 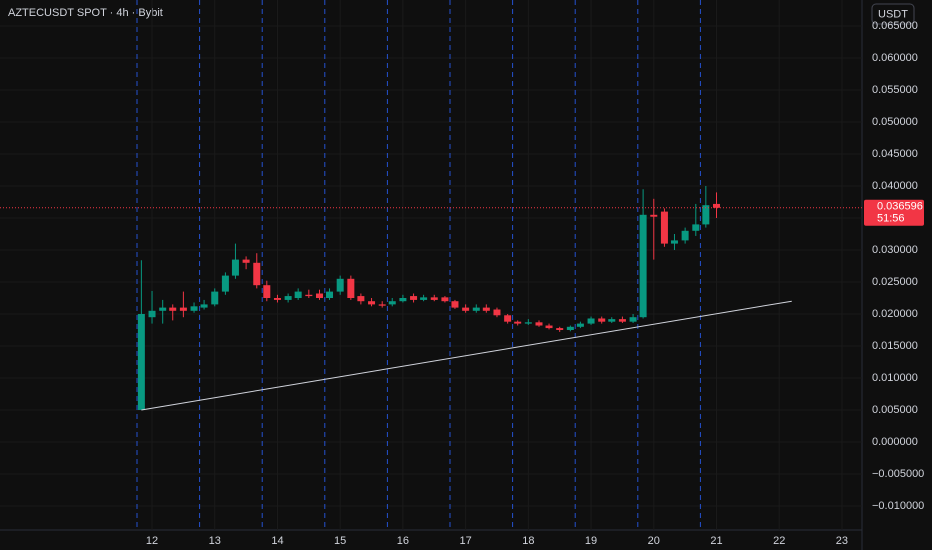 What do you see at coordinates (891, 219) in the screenshot?
I see `countdown: 51:56` at bounding box center [891, 219].